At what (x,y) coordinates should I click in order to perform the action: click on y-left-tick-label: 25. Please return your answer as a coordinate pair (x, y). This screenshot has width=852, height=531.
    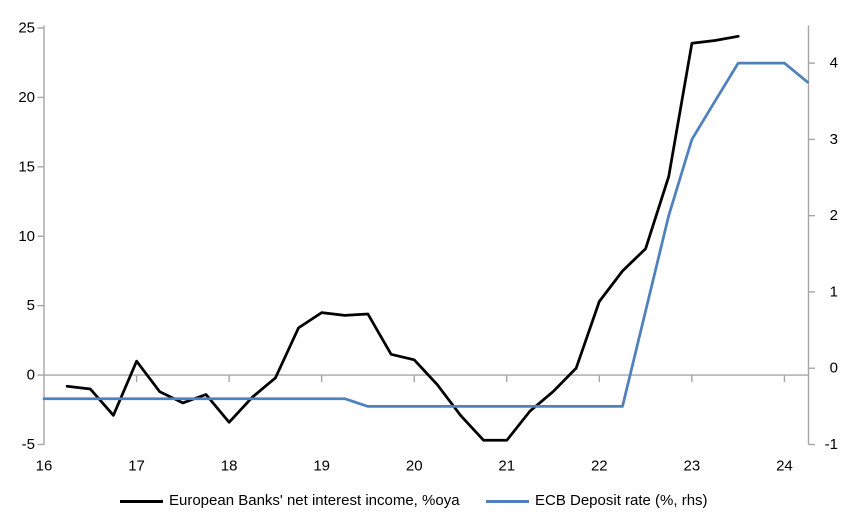
    Looking at the image, I should click on (26, 28).